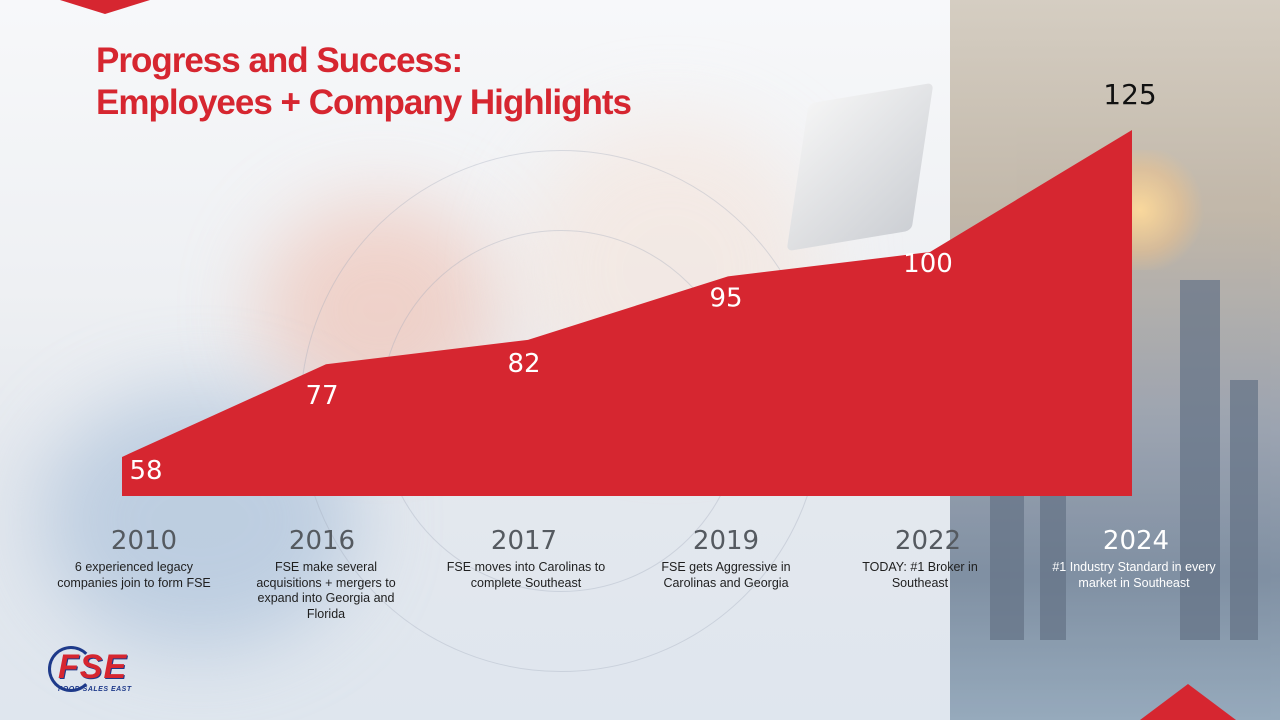  Describe the element at coordinates (725, 298) in the screenshot. I see `data-label-2019: 95` at that location.